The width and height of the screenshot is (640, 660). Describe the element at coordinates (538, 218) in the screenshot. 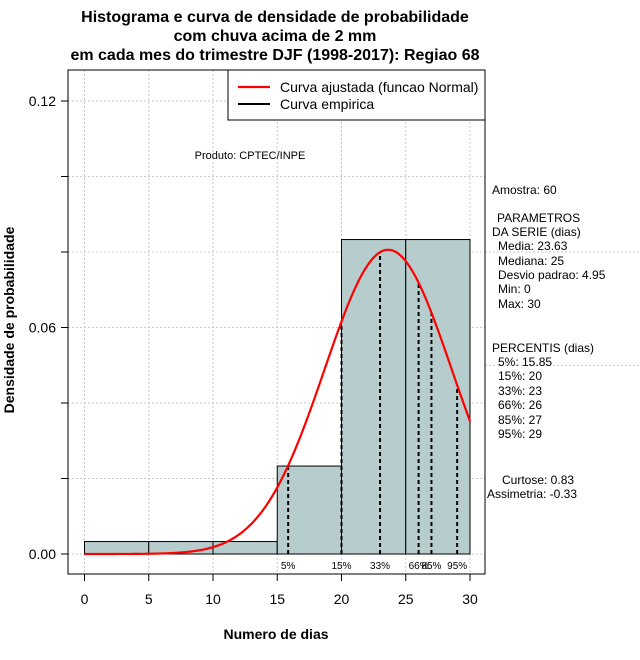

I see `stat-parametros-title: PARAMETROS` at that location.